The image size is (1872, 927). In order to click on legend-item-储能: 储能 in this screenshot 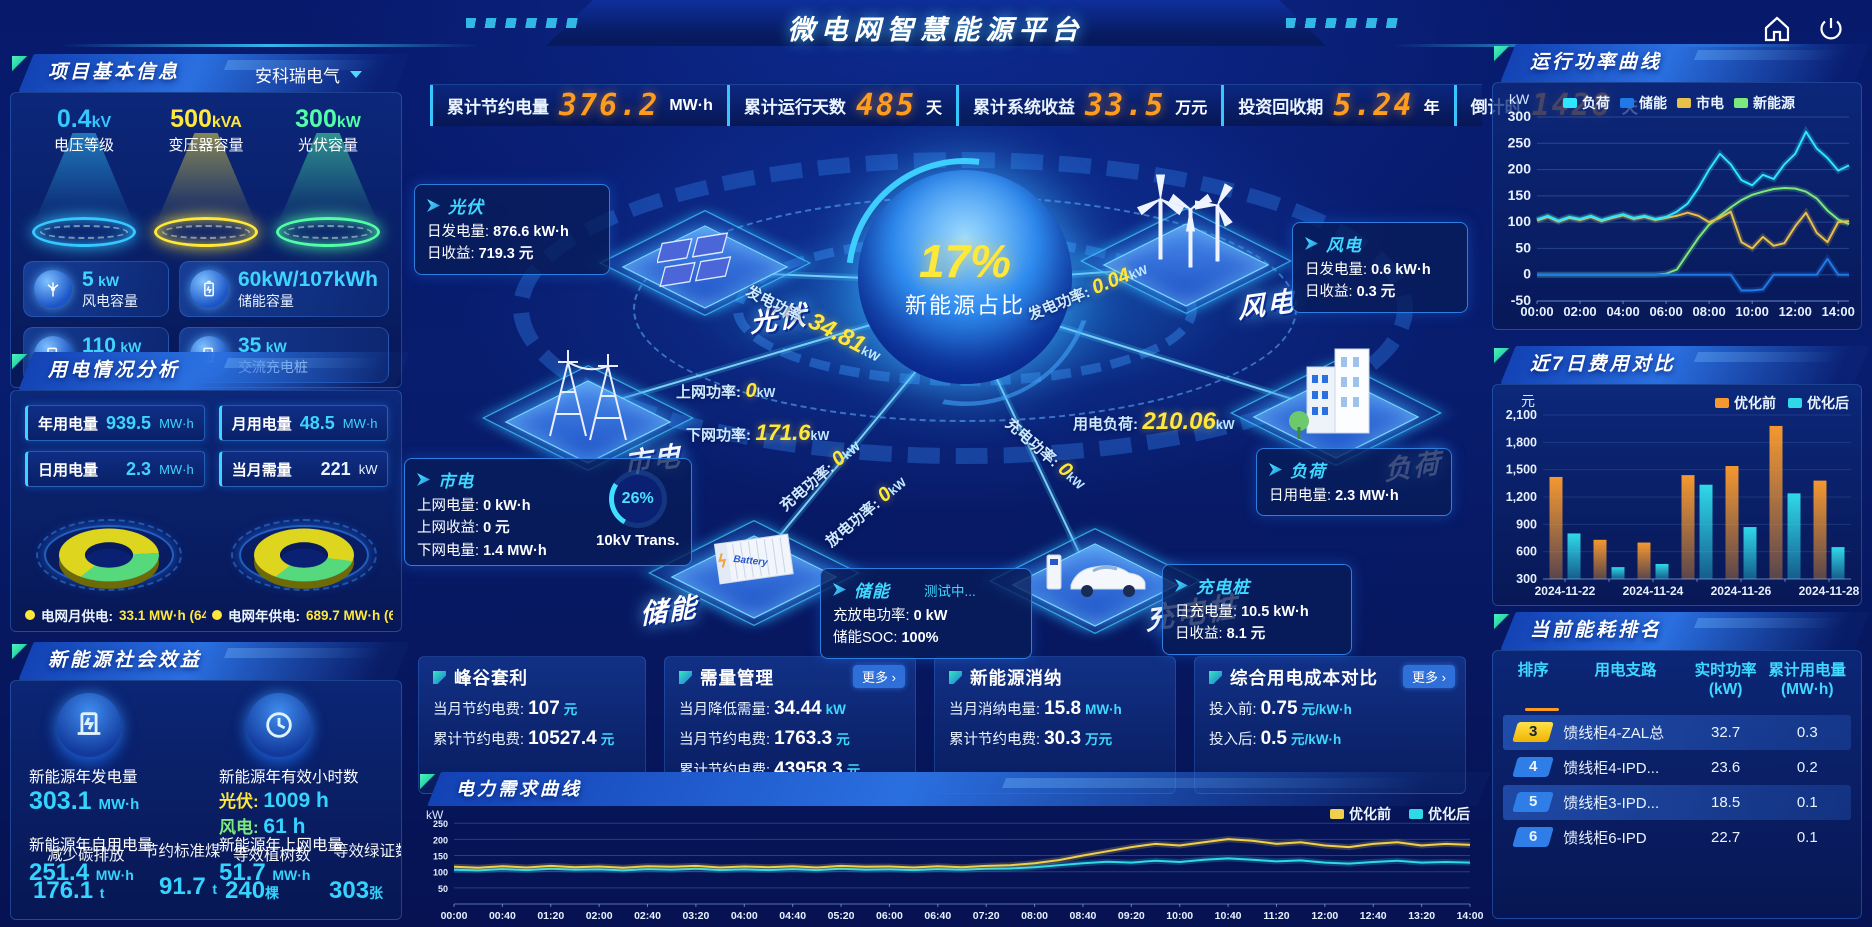, I will do `click(1643, 103)`.